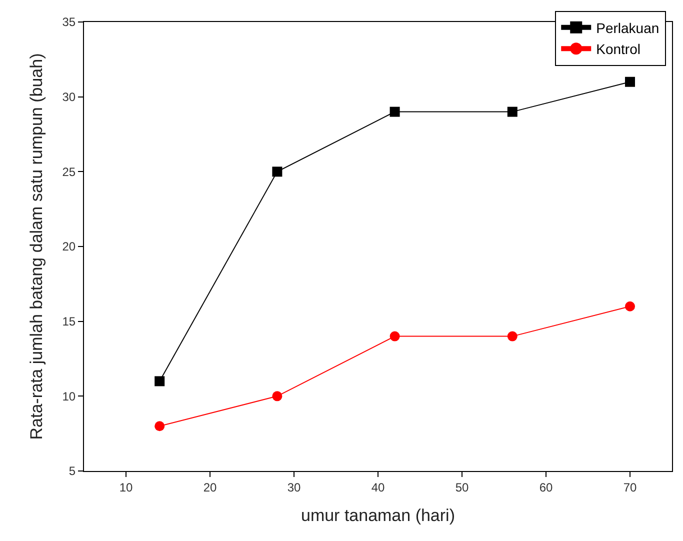  Describe the element at coordinates (294, 487) in the screenshot. I see `x-tick-label: 30` at that location.